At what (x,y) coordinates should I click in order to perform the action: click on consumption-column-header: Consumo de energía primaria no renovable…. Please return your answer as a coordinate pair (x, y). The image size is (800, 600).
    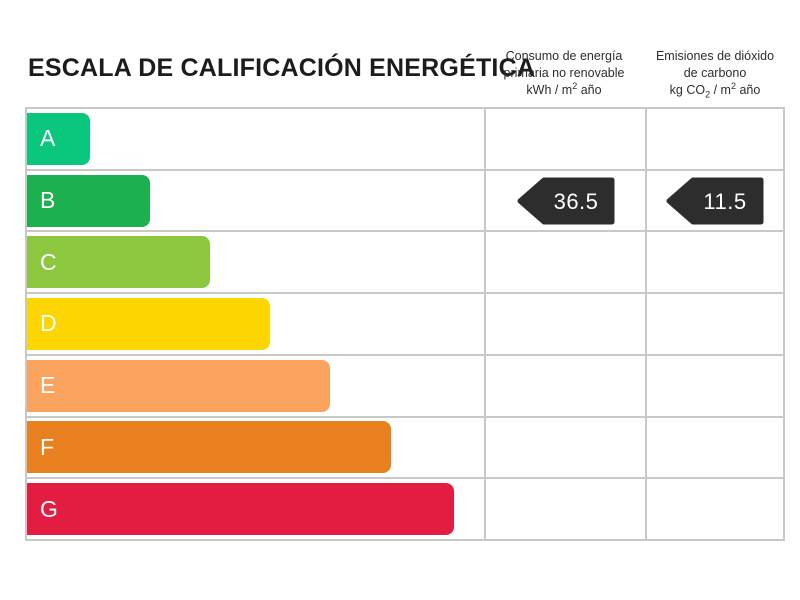
    Looking at the image, I should click on (564, 73).